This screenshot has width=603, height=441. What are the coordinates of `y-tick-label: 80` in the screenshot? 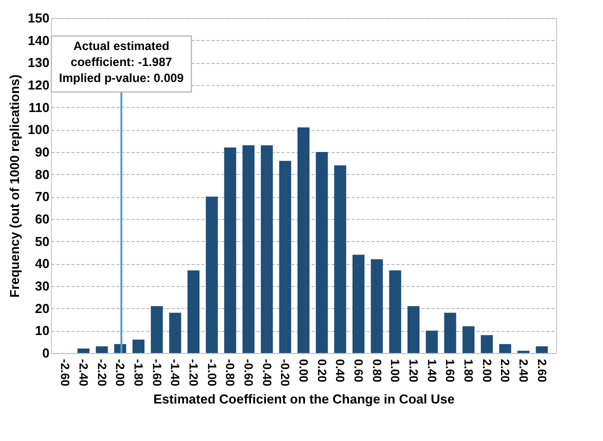 It's located at (42, 174).